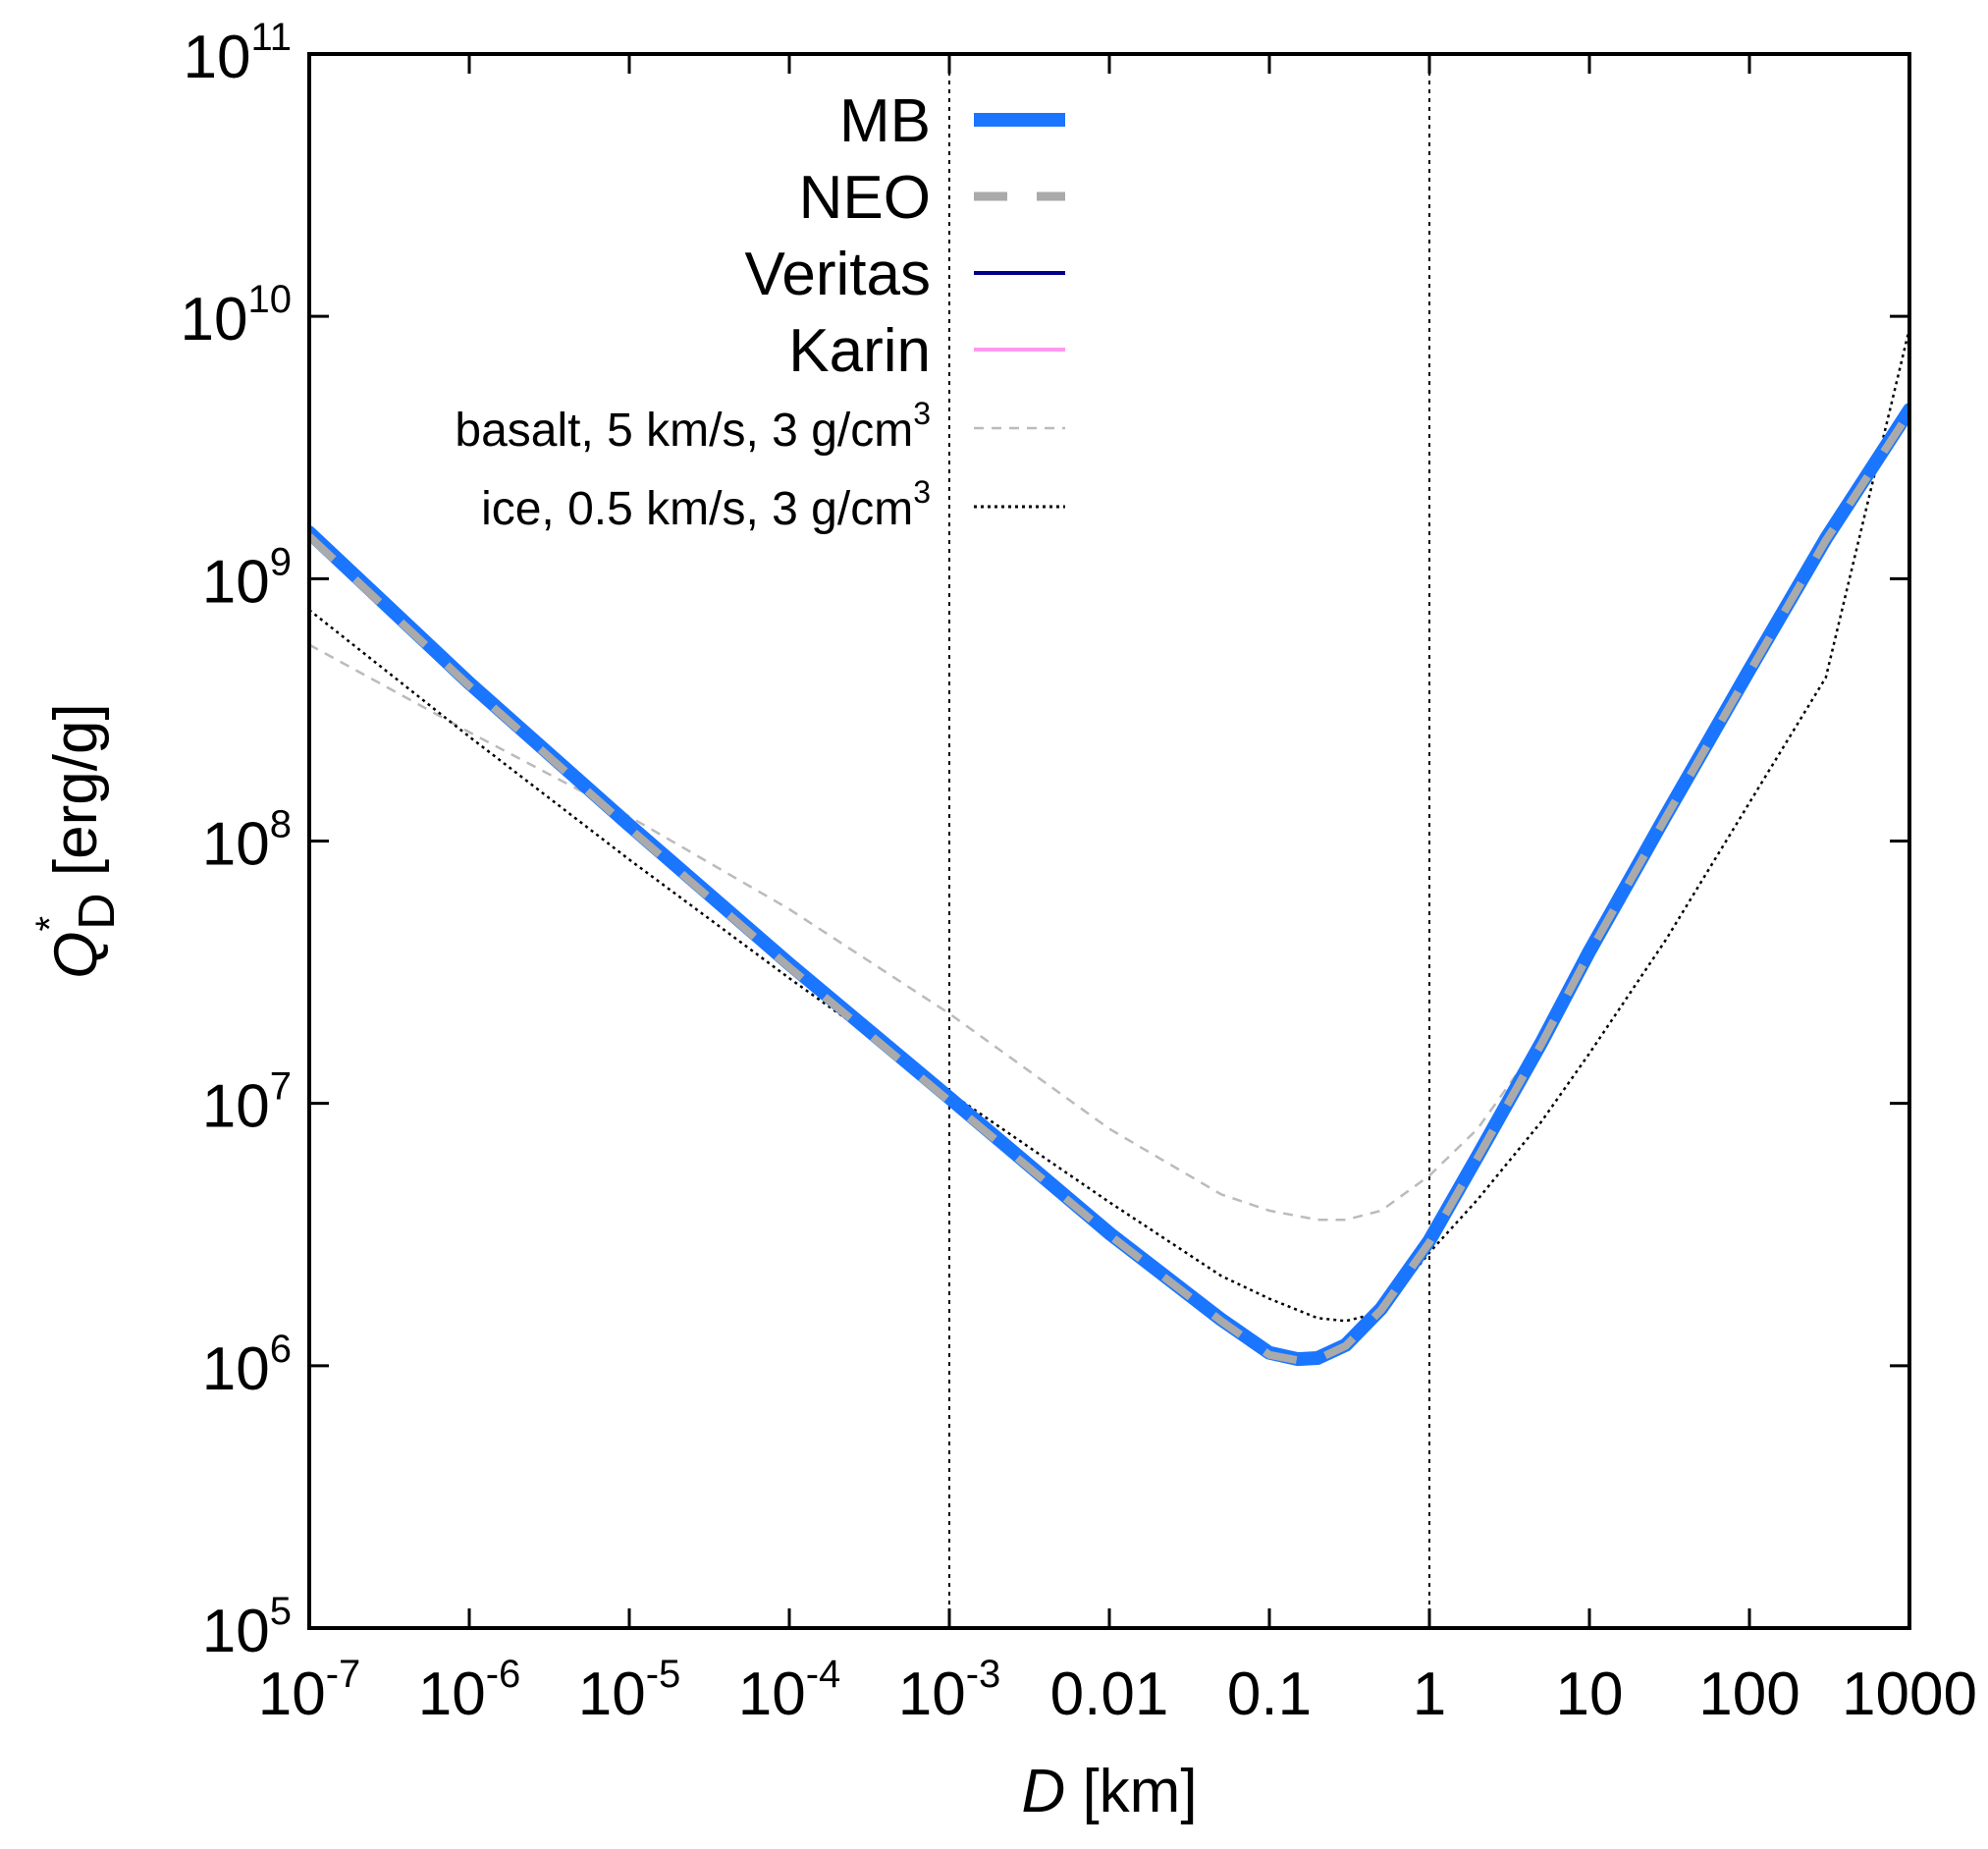  I want to click on x-tick-label-4: 10⁻³, so click(949, 1690).